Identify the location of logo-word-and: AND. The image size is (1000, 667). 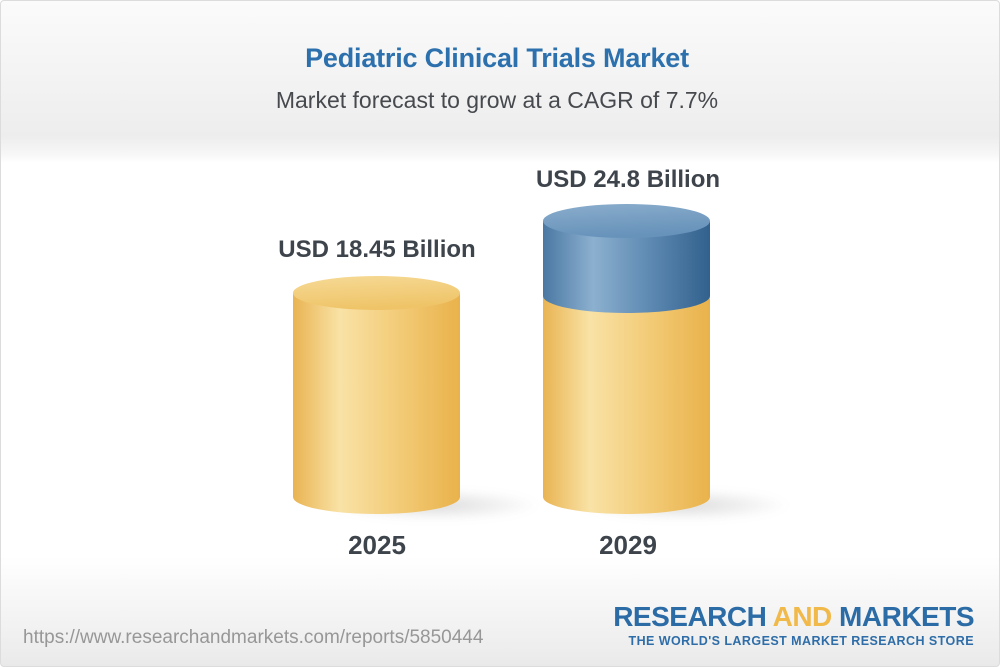
(802, 616).